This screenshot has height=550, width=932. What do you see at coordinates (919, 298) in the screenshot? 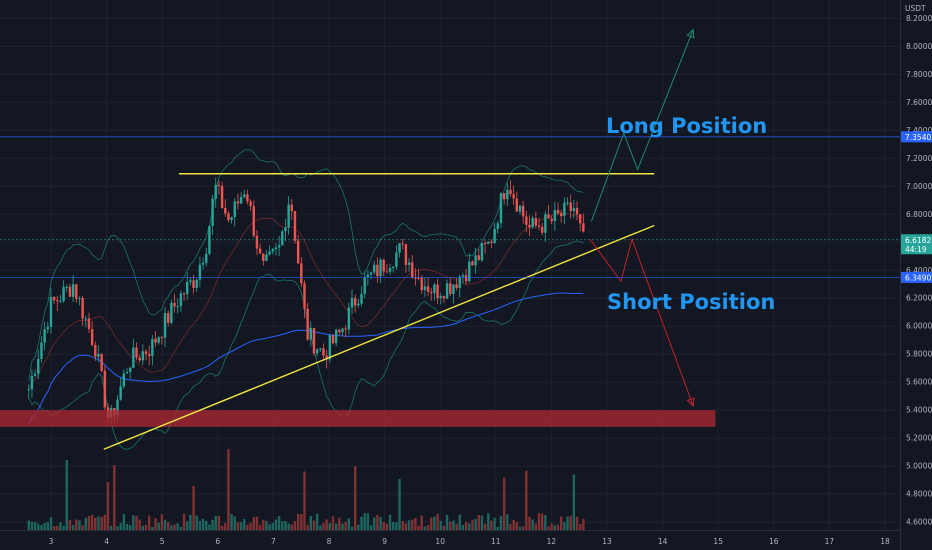
I see `price-tick-label: 6.2000` at bounding box center [919, 298].